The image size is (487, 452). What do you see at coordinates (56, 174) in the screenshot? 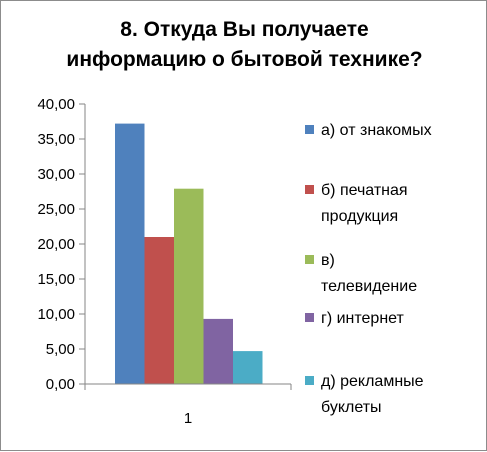
I see `y-tick-label: 30,00` at bounding box center [56, 174].